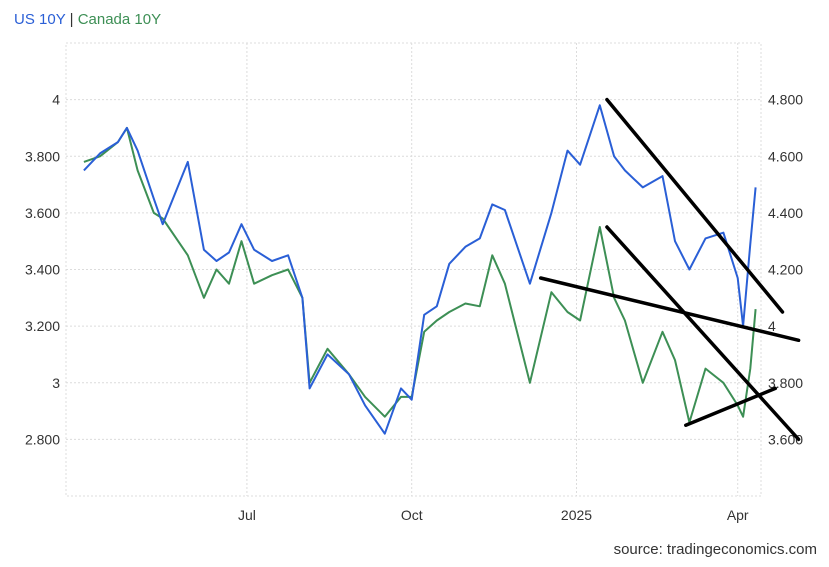  Describe the element at coordinates (247, 515) in the screenshot. I see `x-tick-label: Jul` at that location.